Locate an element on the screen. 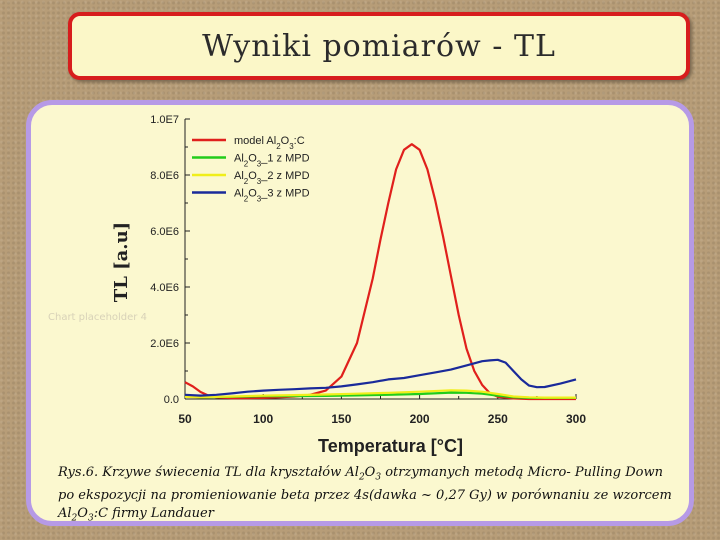  legend-entry: model Al2O3:C is located at coordinates (269, 143).